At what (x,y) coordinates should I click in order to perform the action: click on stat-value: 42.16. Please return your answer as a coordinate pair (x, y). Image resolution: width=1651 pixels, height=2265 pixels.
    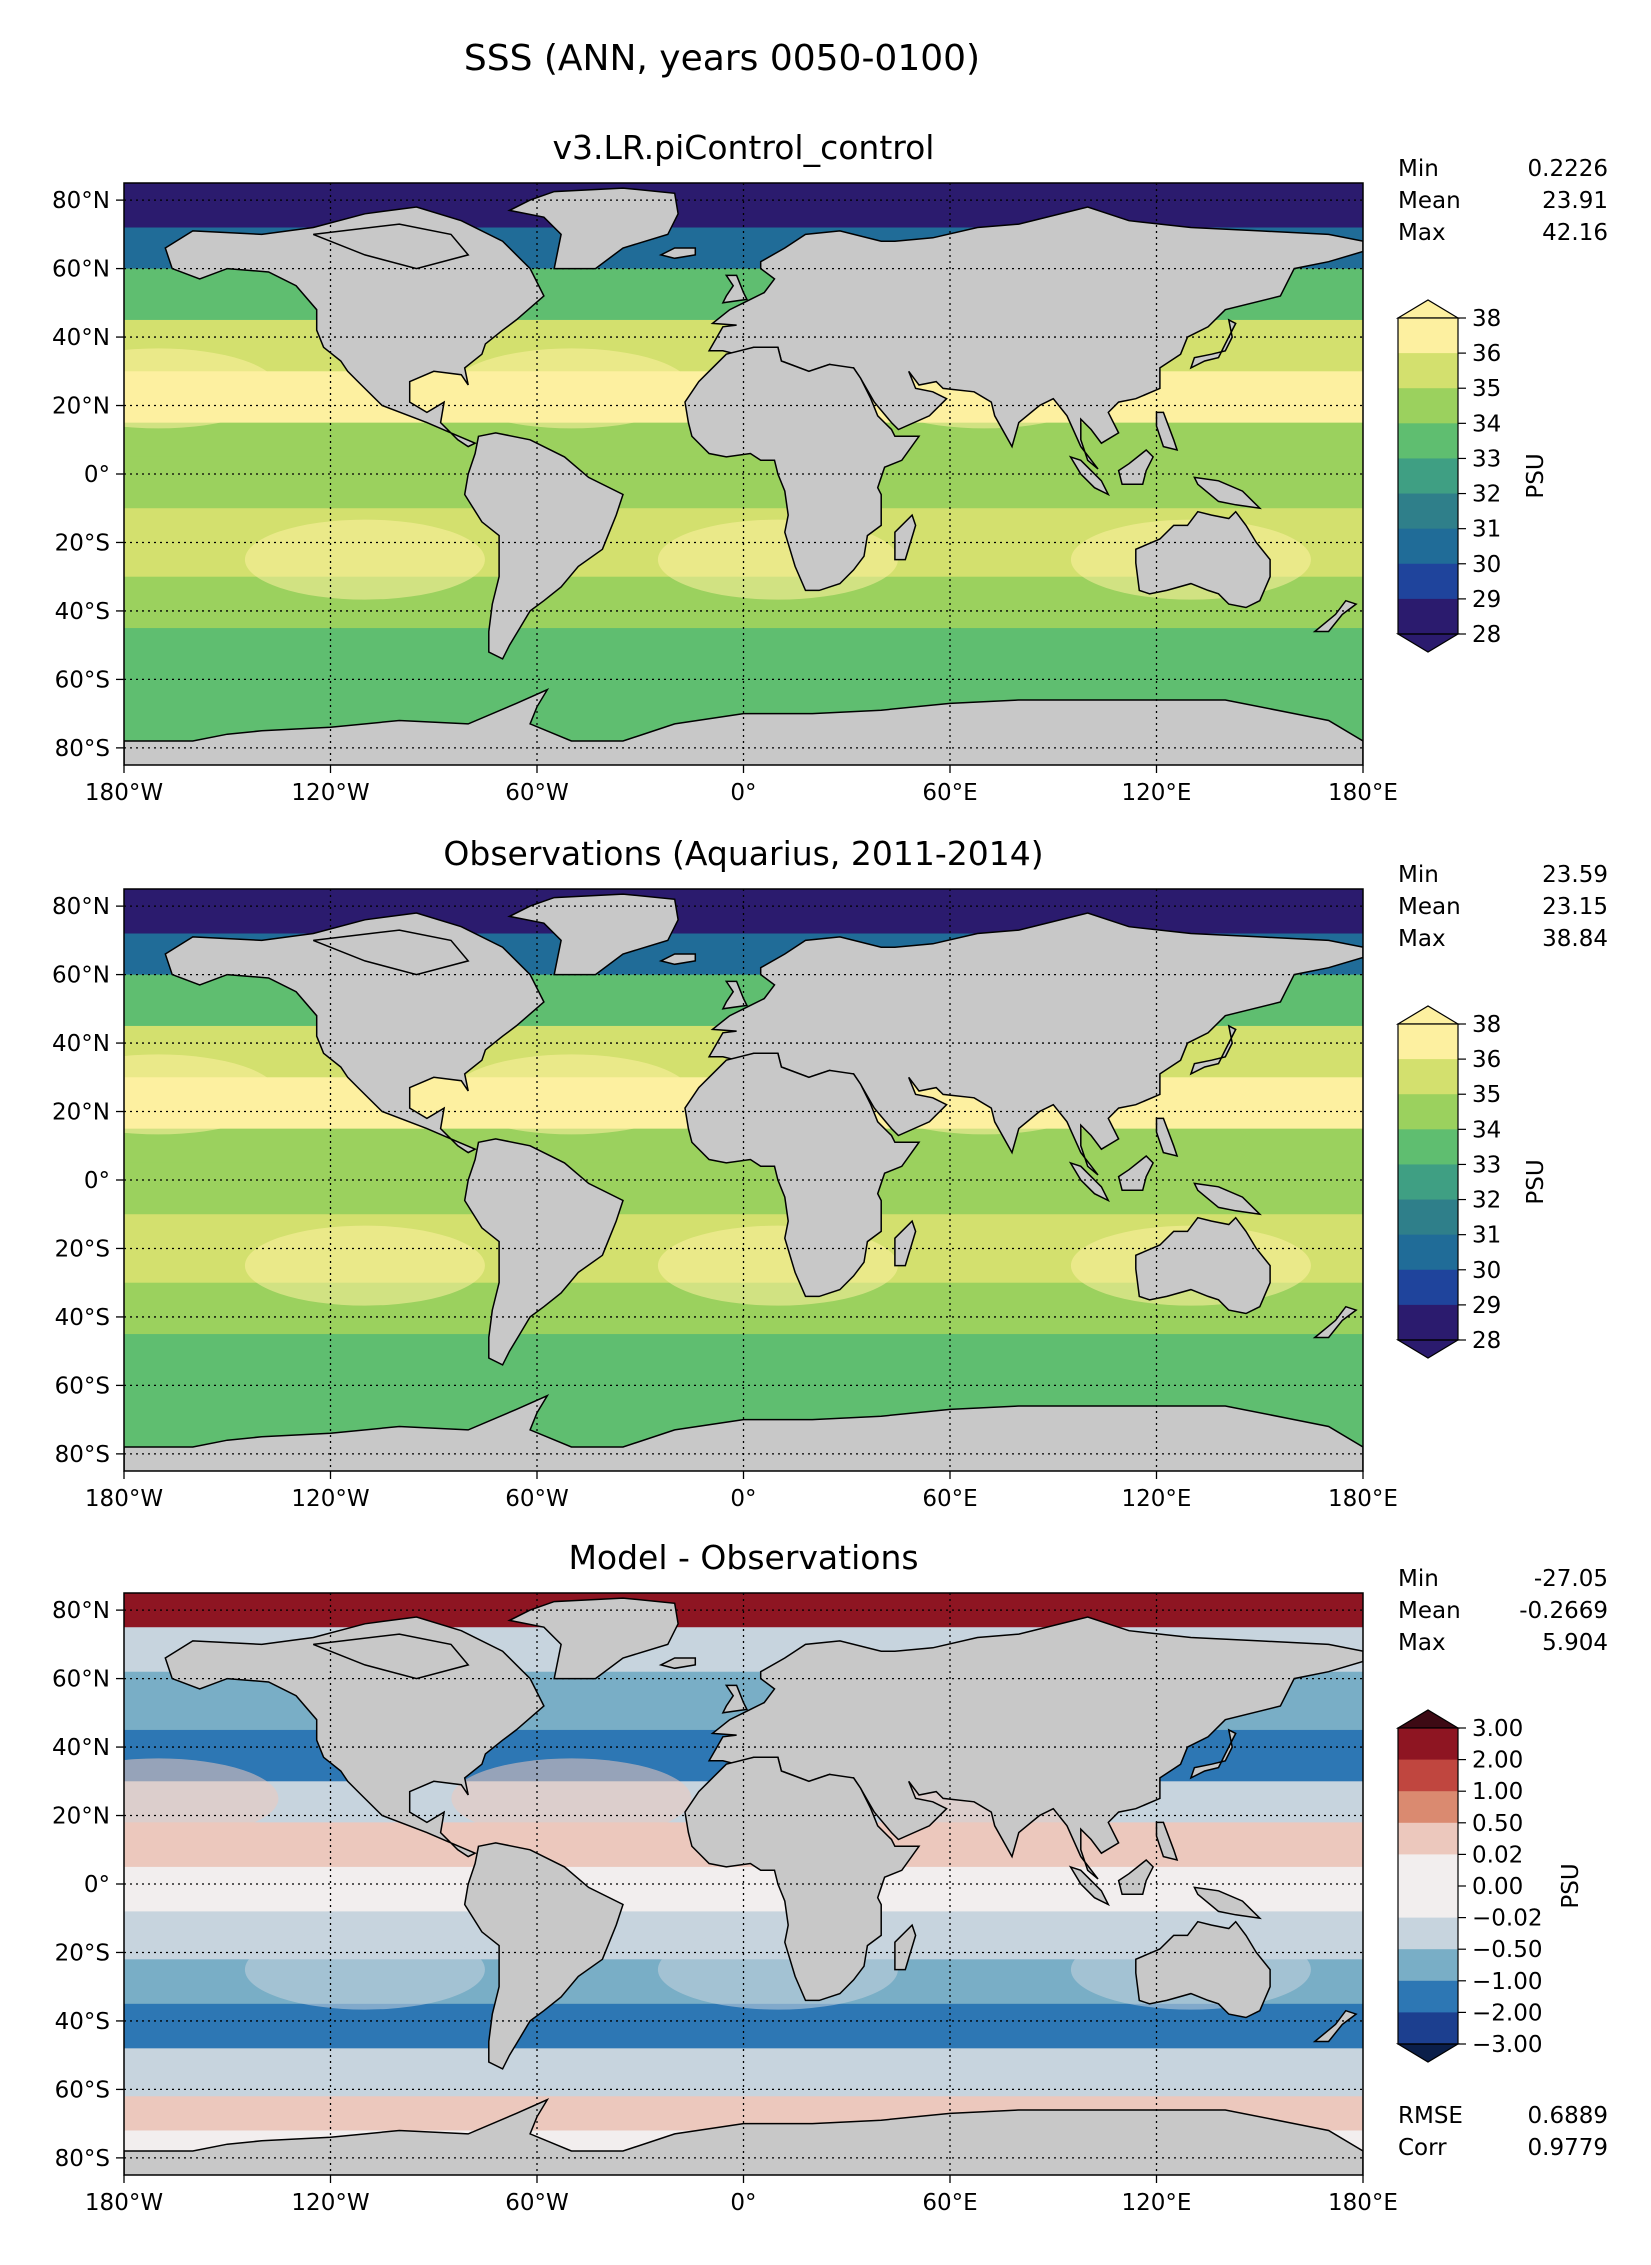
    Looking at the image, I should click on (1575, 233).